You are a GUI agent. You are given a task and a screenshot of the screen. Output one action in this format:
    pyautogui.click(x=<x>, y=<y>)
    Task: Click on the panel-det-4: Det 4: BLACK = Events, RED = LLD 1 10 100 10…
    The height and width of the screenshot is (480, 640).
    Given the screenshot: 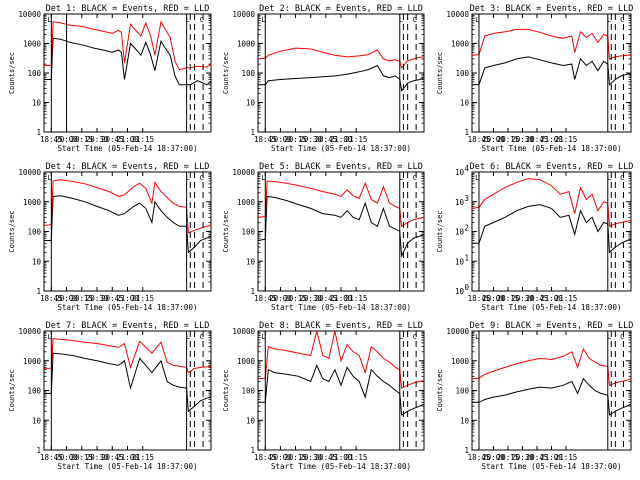 What is the action you would take?
    pyautogui.click(x=110, y=237)
    